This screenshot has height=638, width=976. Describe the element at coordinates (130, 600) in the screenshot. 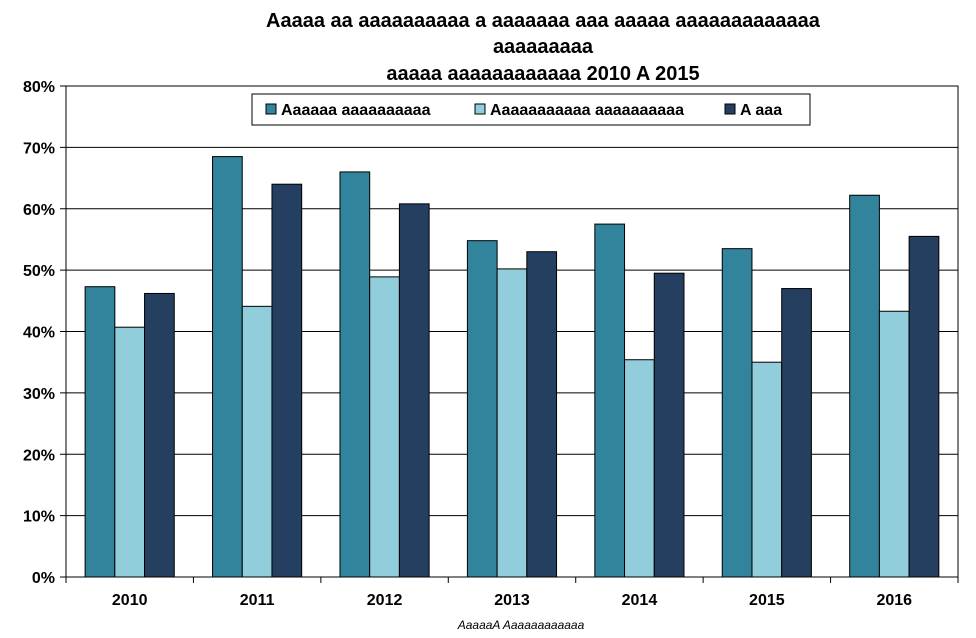

I see `x-tick-label: 2010` at that location.